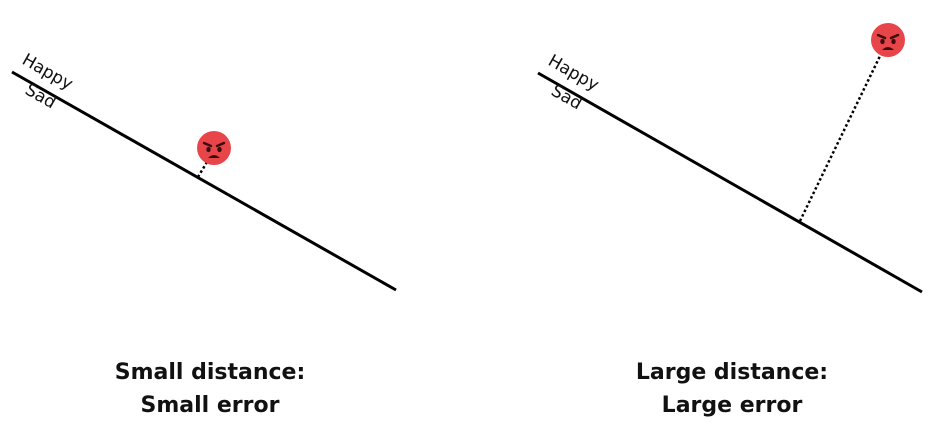  I want to click on caption-large-distance: Large distance: Large error, so click(732, 389).